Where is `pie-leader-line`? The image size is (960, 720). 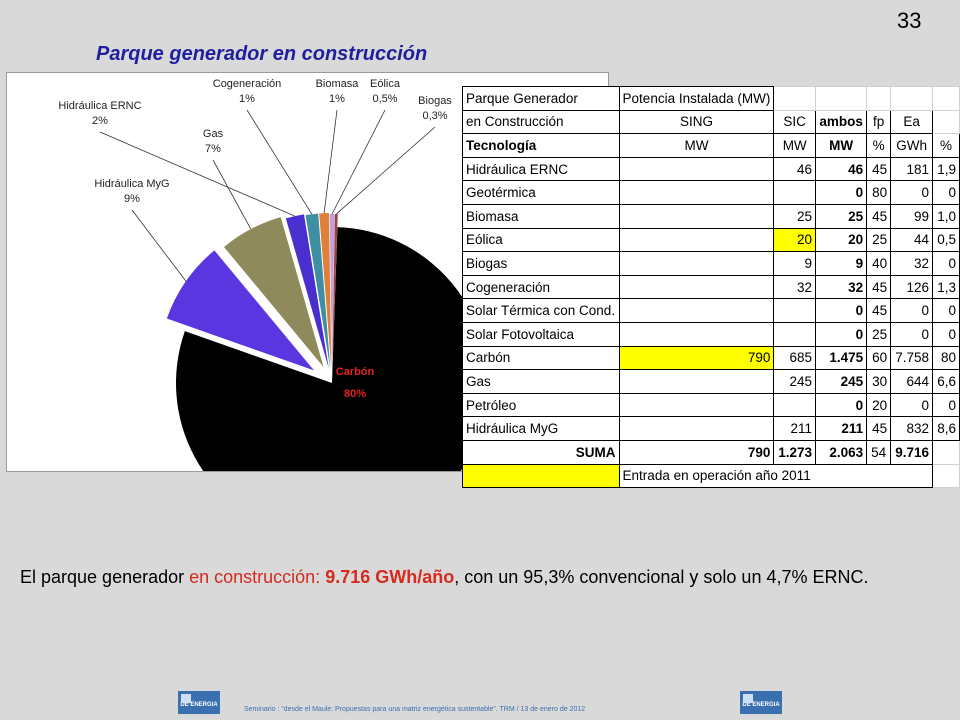
pie-leader-line is located at coordinates (386, 170).